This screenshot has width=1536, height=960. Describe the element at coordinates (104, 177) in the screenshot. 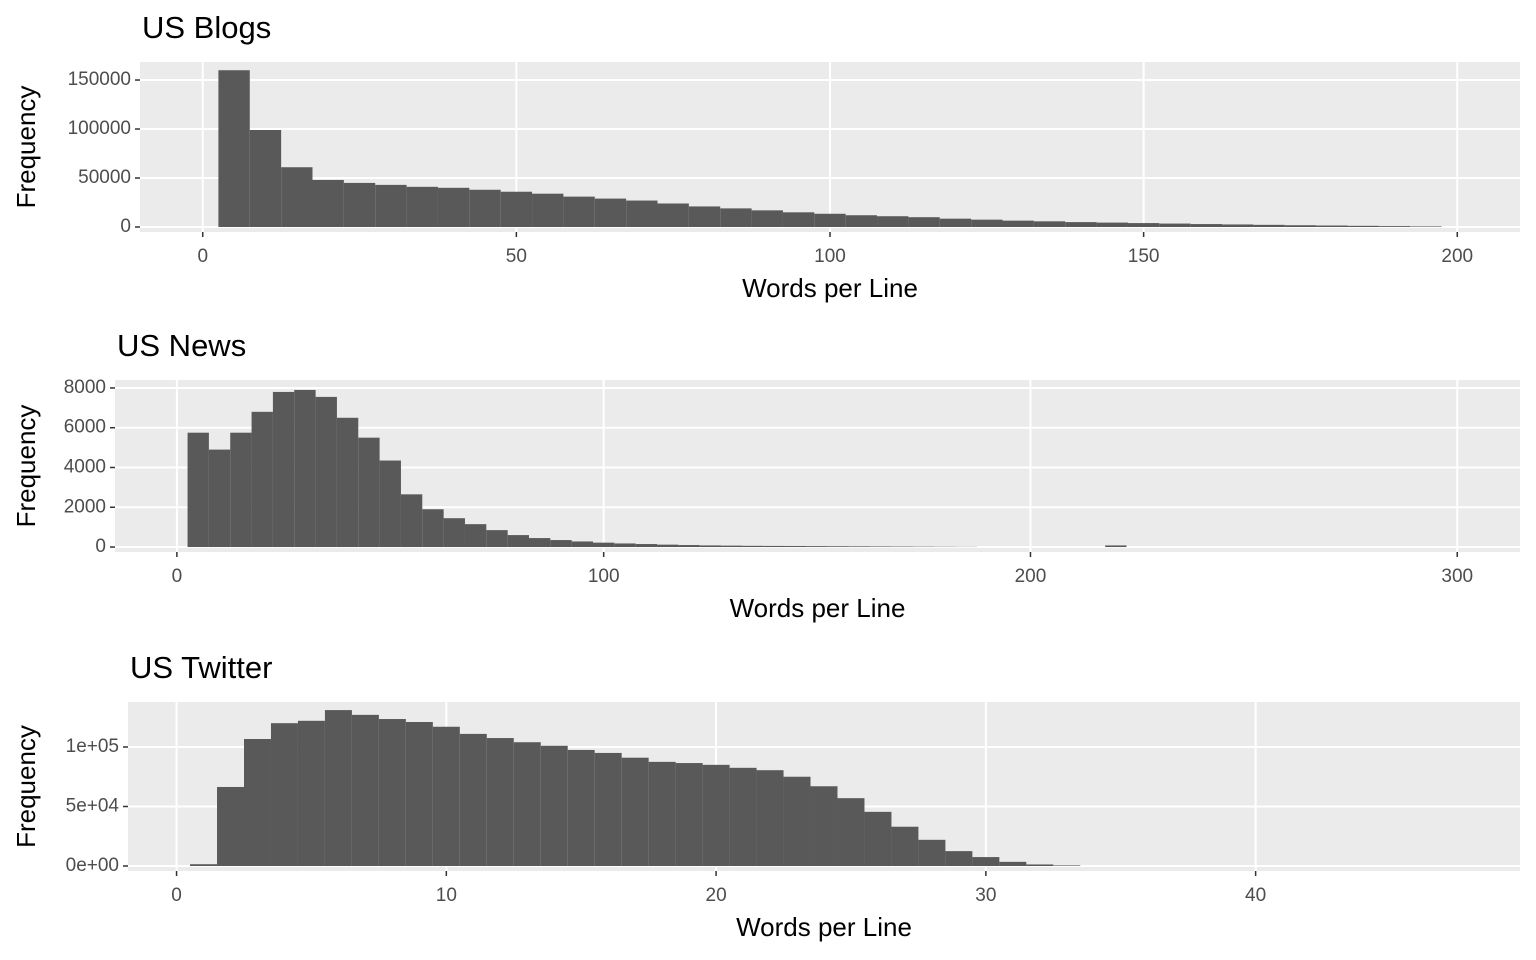

I see `y-tick-label: 50000` at that location.